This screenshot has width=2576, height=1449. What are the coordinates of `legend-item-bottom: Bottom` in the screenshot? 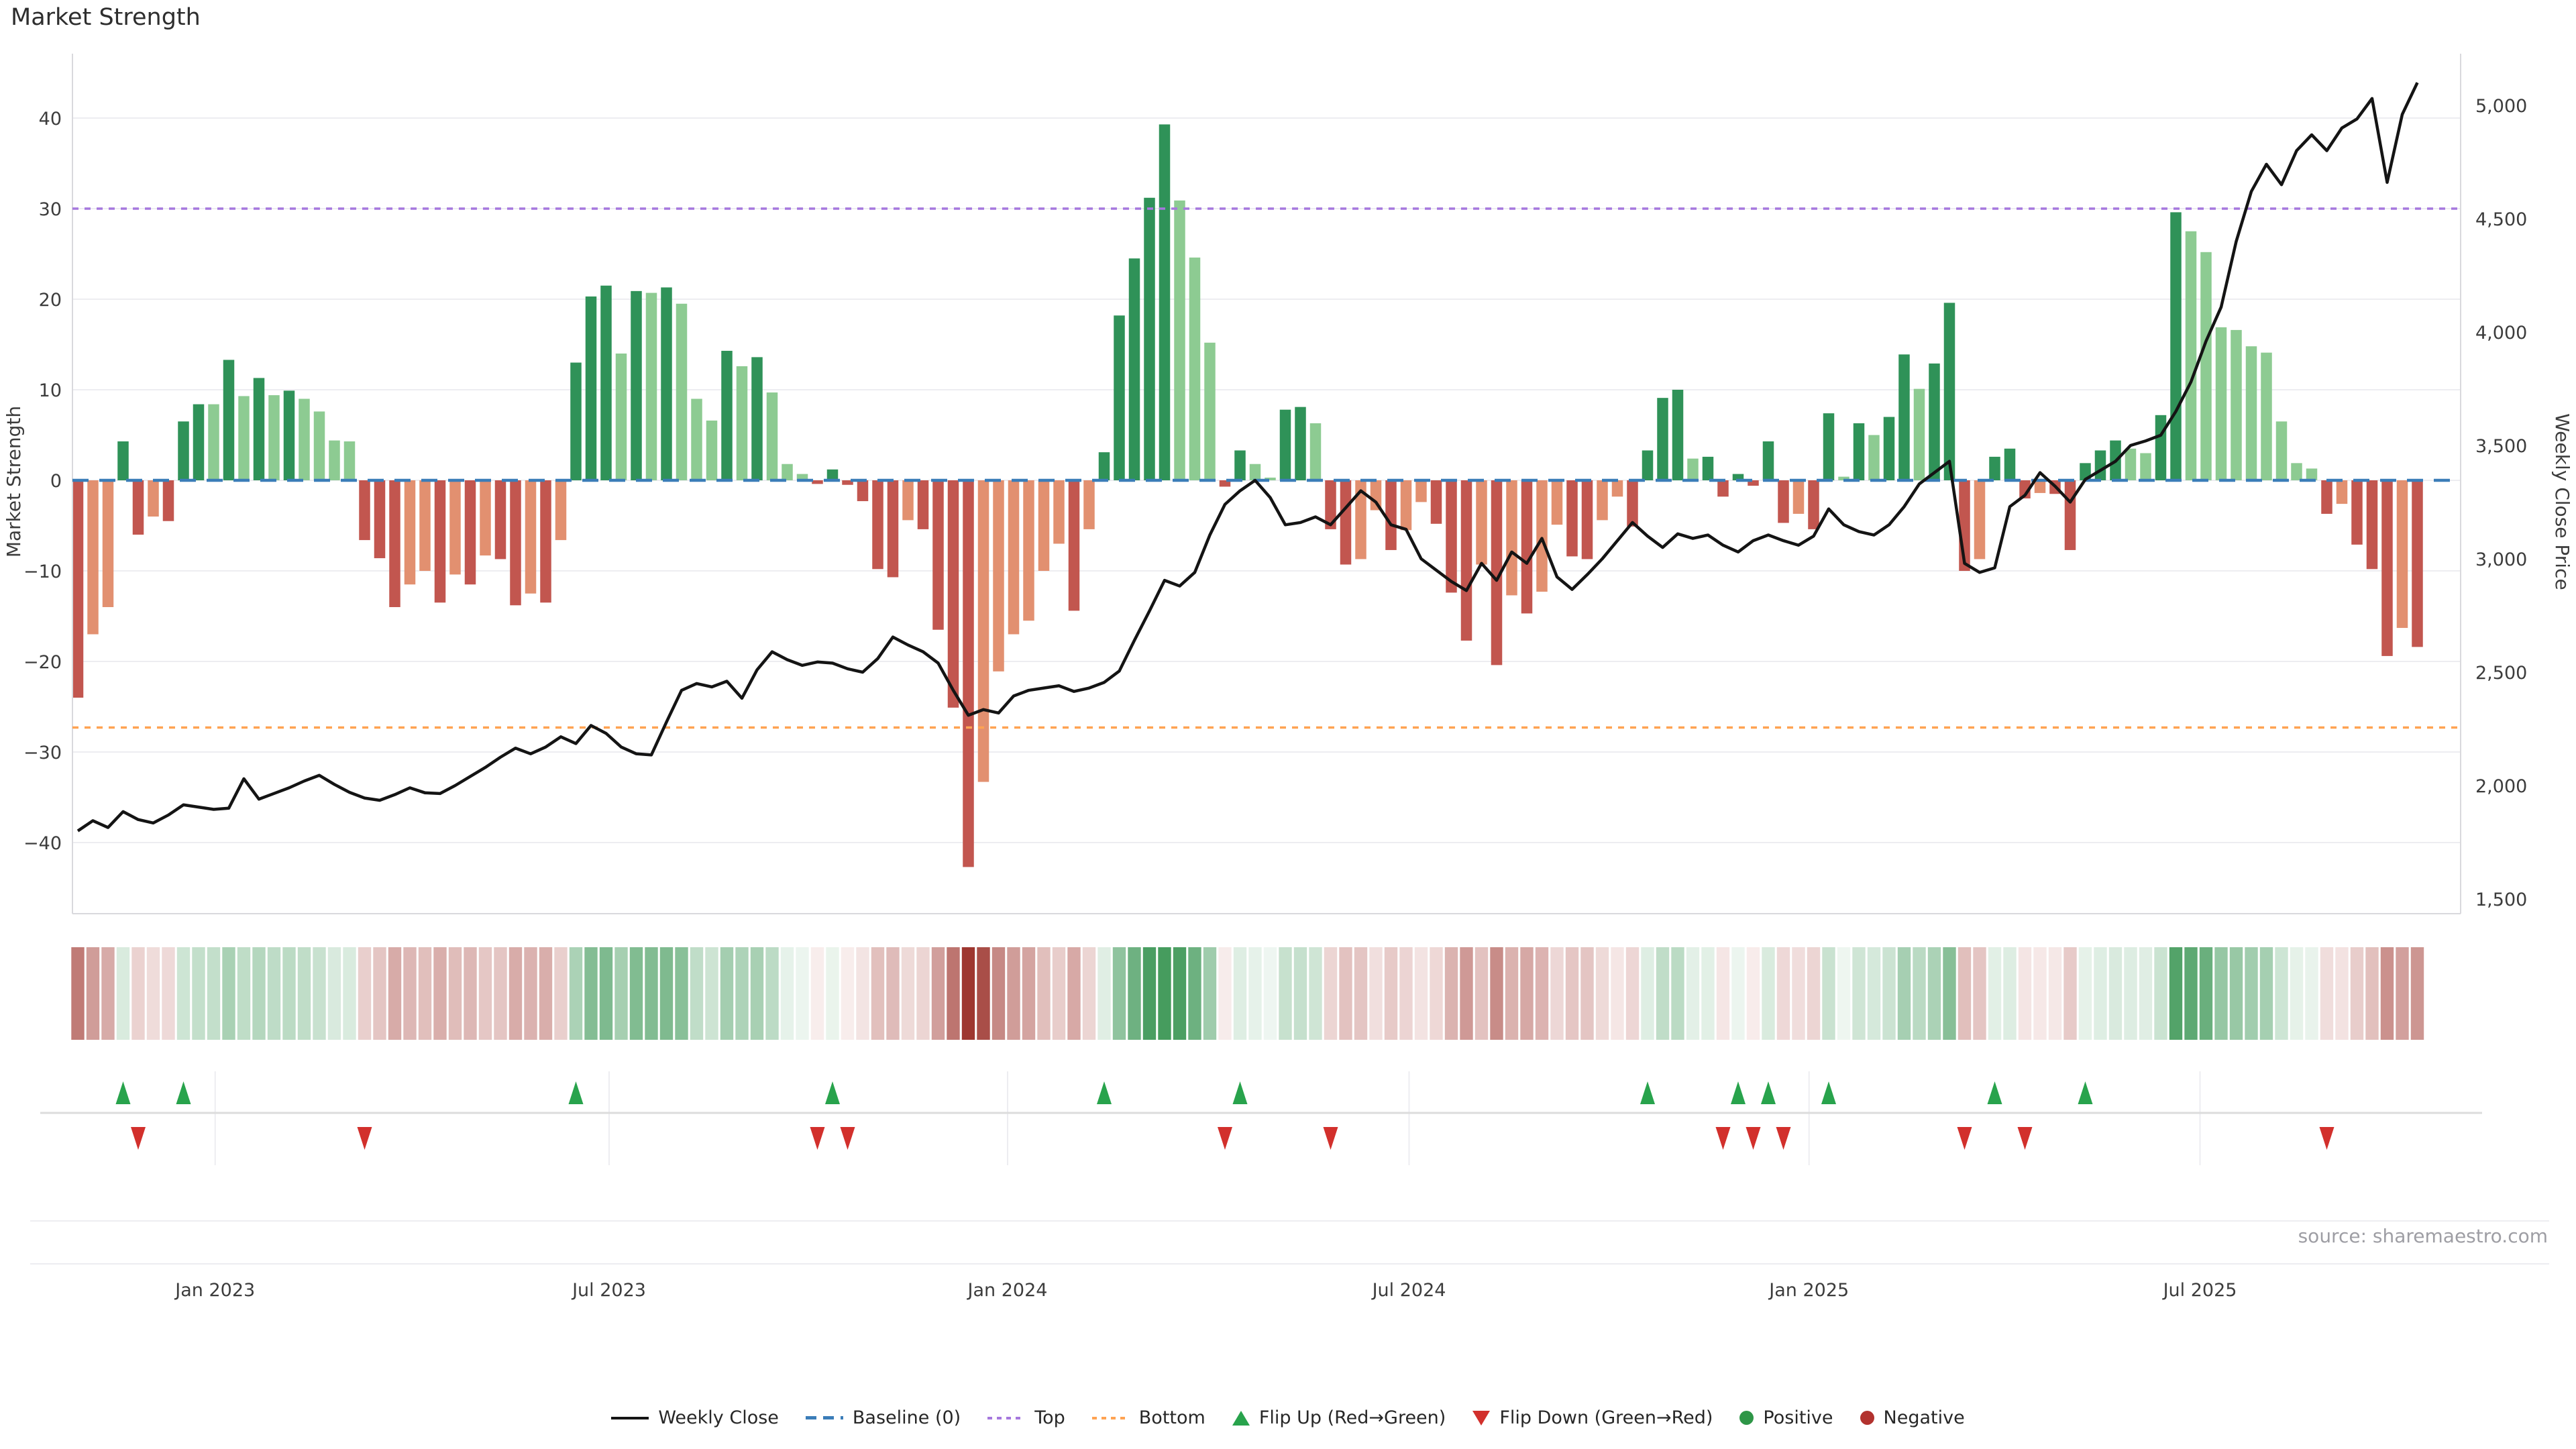 It's located at (1148, 1417).